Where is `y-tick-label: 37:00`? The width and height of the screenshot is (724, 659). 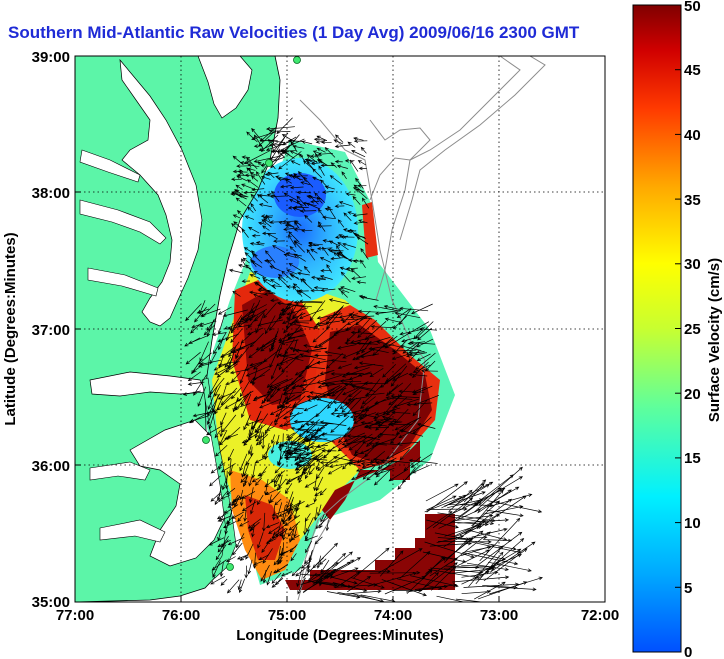 y-tick-label: 37:00 is located at coordinates (51, 330).